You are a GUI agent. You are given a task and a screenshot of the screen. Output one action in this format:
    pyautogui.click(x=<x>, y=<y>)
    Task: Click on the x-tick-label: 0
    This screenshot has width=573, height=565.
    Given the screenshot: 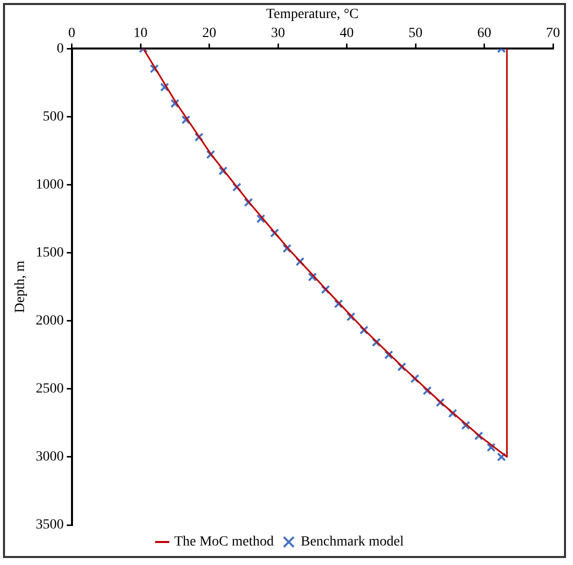 What is the action you would take?
    pyautogui.click(x=72, y=33)
    